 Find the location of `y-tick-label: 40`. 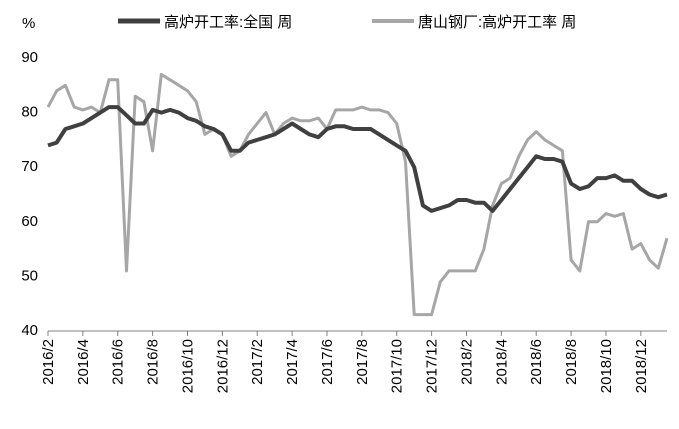

y-tick-label: 40 is located at coordinates (29, 330).